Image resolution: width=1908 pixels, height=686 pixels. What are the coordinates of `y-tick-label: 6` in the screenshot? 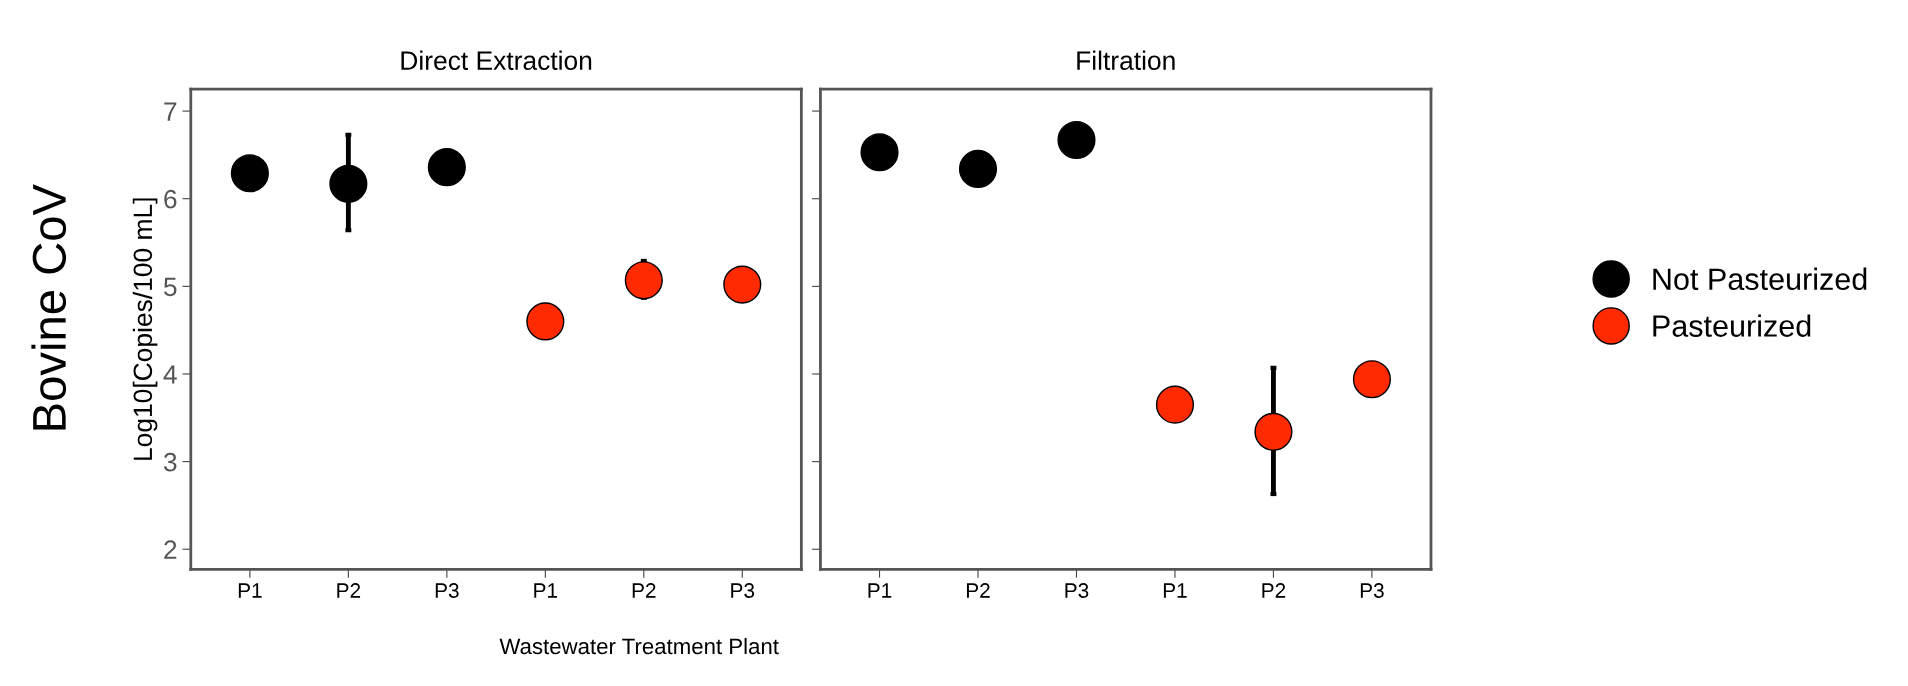 It's located at (170, 199).